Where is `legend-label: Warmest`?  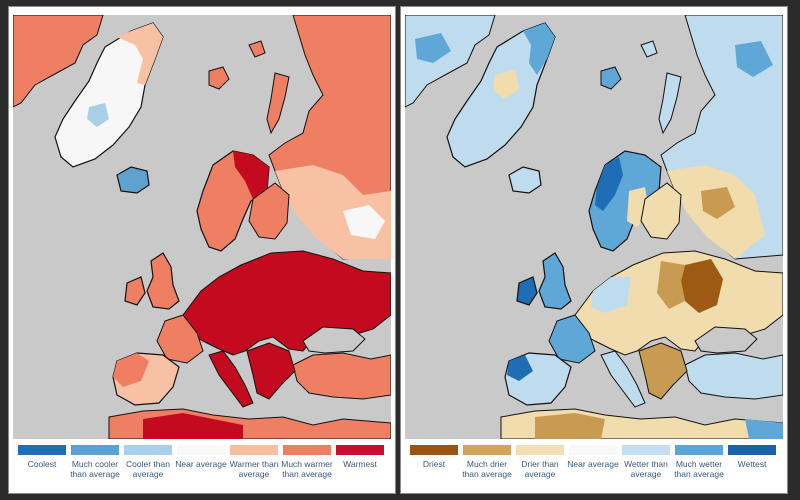
legend-label: Warmest is located at coordinates (360, 464).